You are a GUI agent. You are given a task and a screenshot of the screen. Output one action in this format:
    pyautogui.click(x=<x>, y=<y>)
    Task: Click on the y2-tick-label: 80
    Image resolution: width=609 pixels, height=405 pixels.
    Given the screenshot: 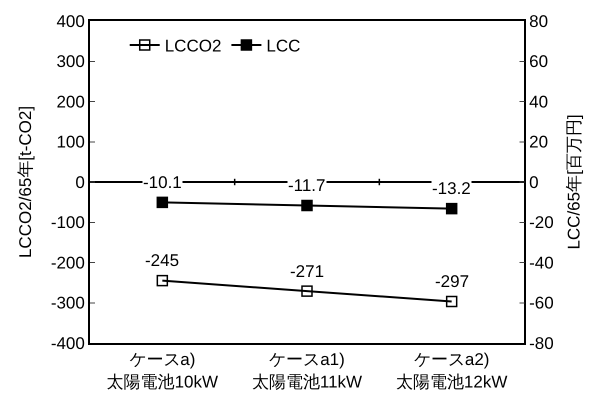 What is the action you would take?
    pyautogui.click(x=538, y=21)
    